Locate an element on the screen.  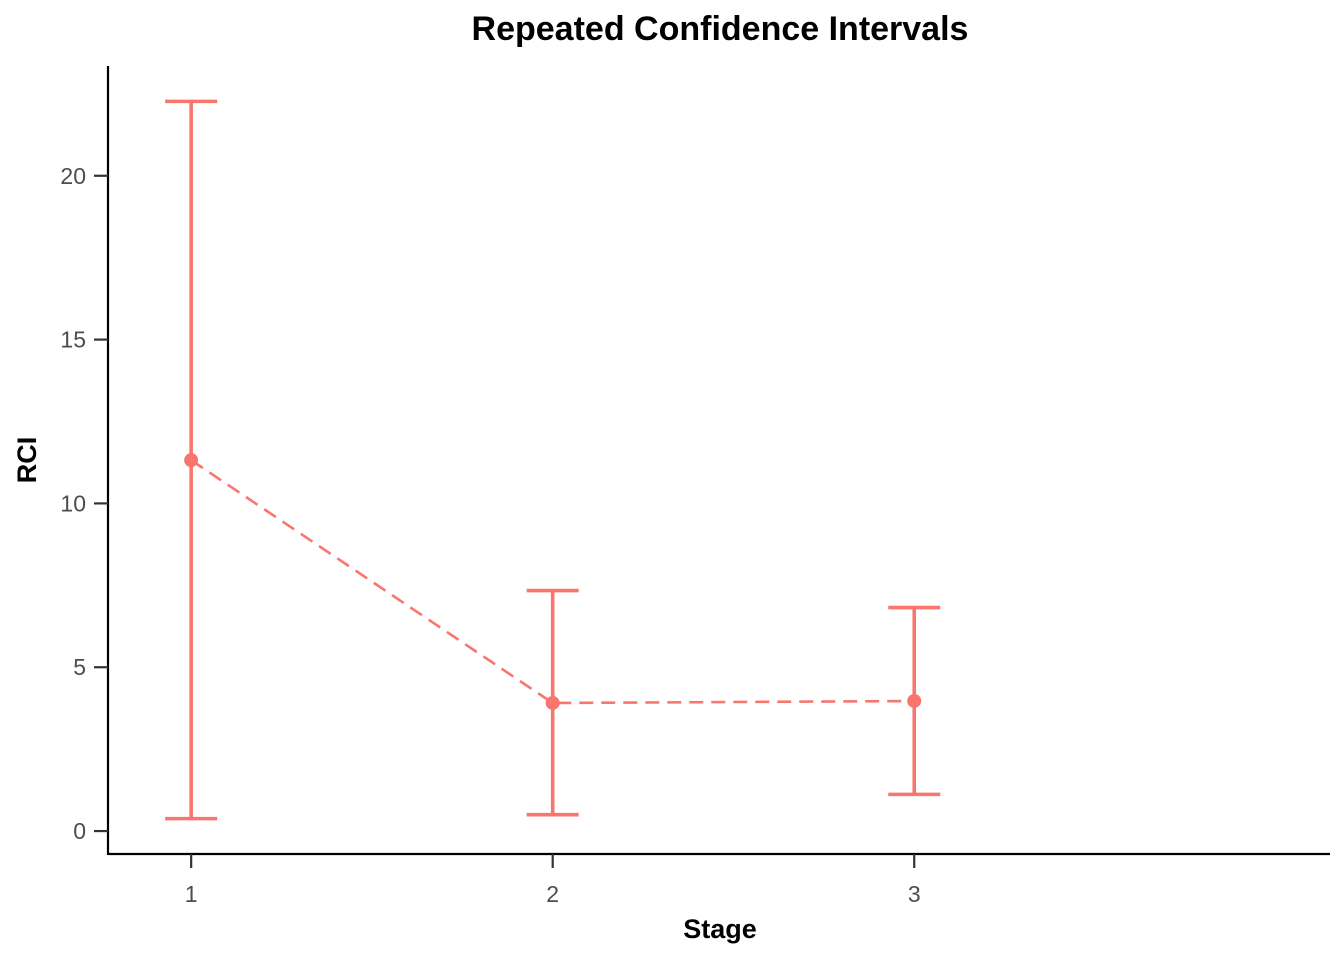
y-tick-label: 20 is located at coordinates (73, 176).